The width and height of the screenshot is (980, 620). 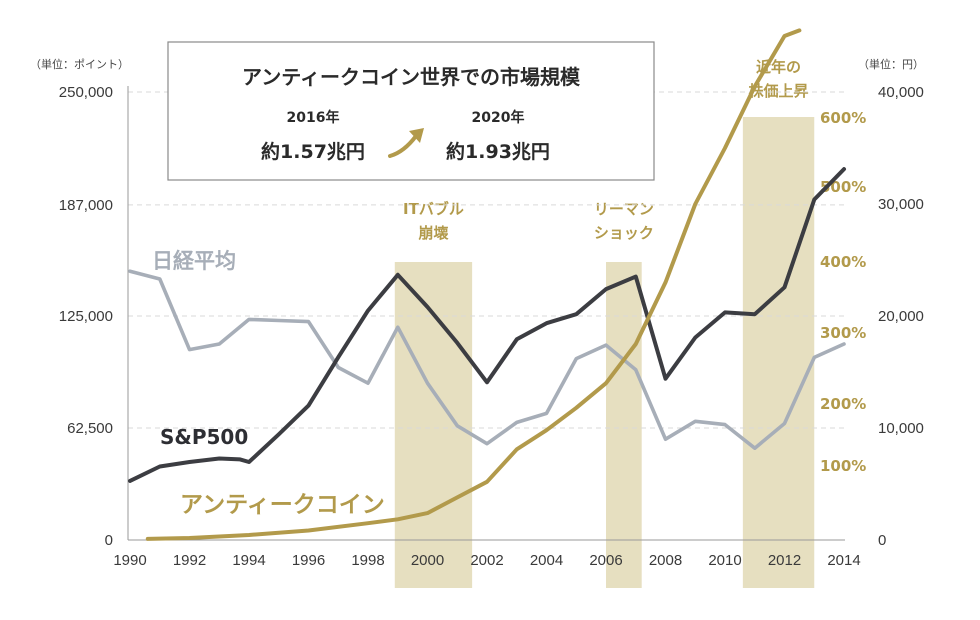 I want to click on info-value-end: 約1.93兆円, so click(x=498, y=151).